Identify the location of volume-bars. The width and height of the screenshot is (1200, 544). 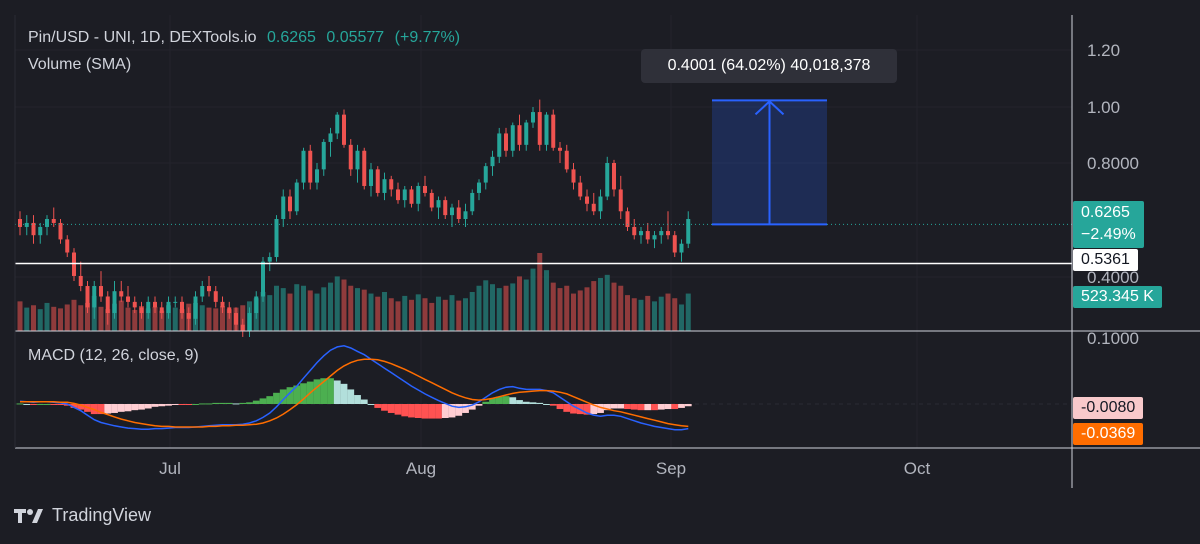
(354, 292).